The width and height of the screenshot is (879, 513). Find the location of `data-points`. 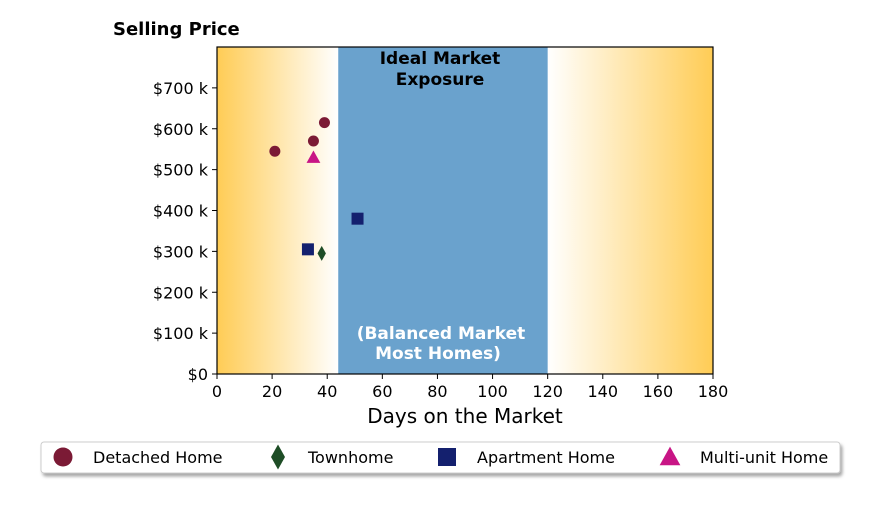

data-points is located at coordinates (316, 189).